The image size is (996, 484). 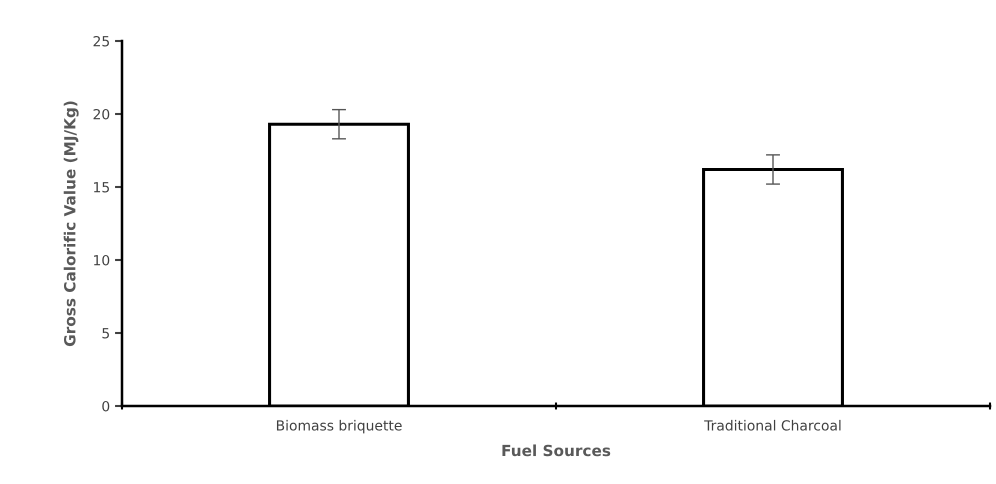 What do you see at coordinates (102, 114) in the screenshot?
I see `y-tick-label: 20` at bounding box center [102, 114].